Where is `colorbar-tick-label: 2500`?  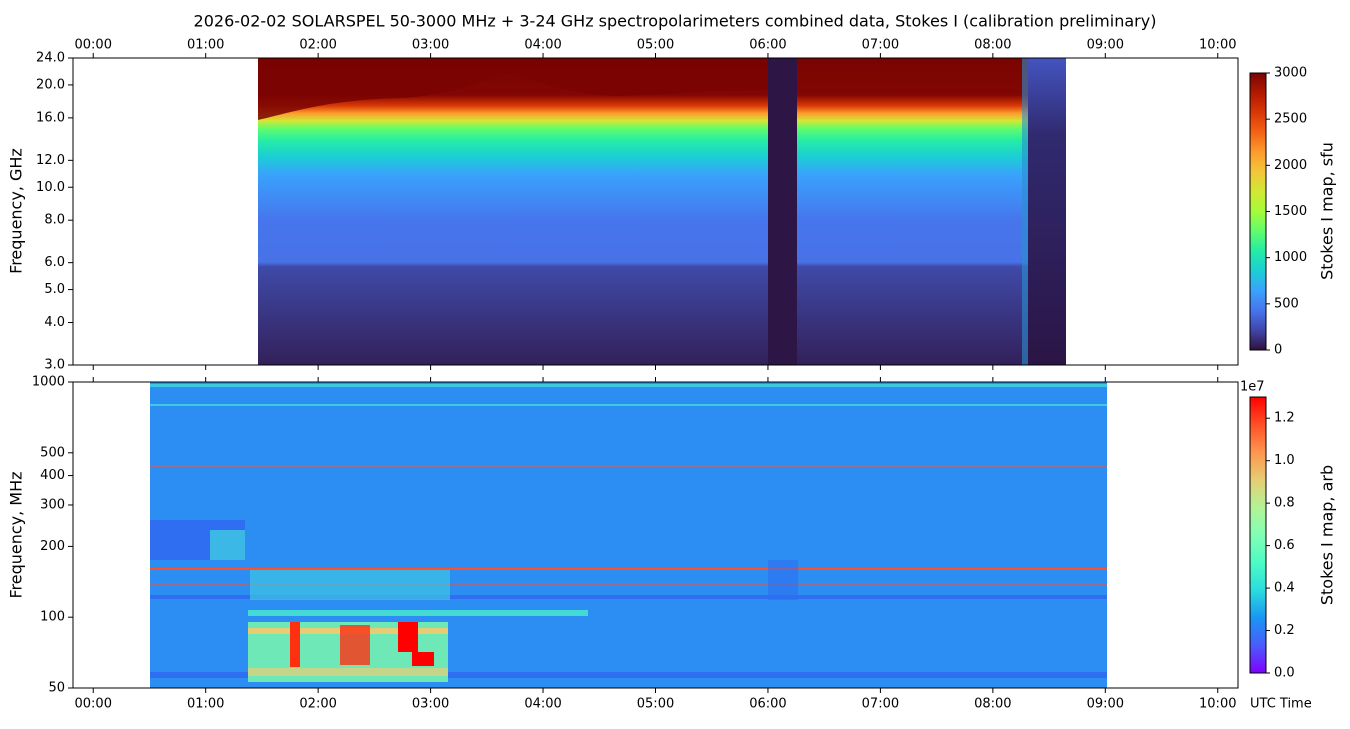 colorbar-tick-label: 2500 is located at coordinates (1290, 119).